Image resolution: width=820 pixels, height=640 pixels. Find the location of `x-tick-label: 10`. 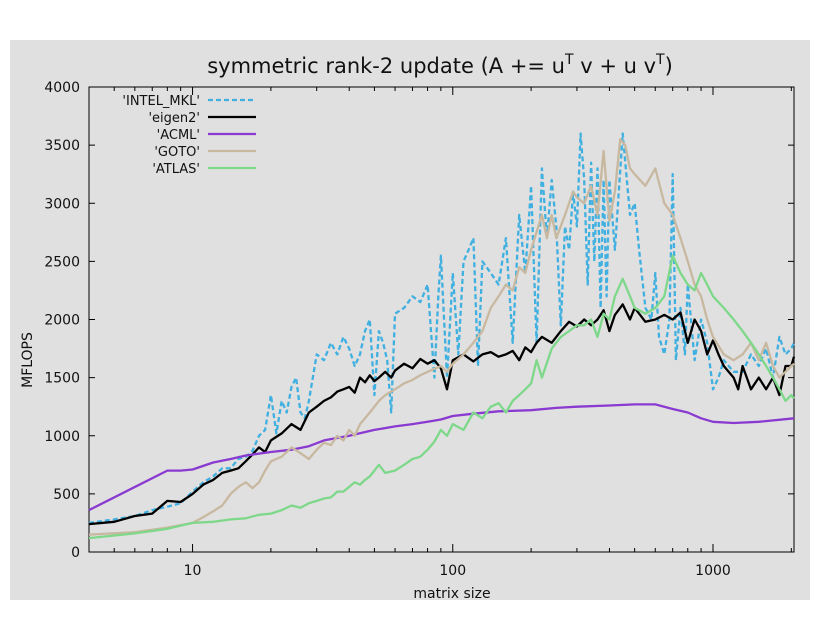

x-tick-label: 10 is located at coordinates (193, 571).